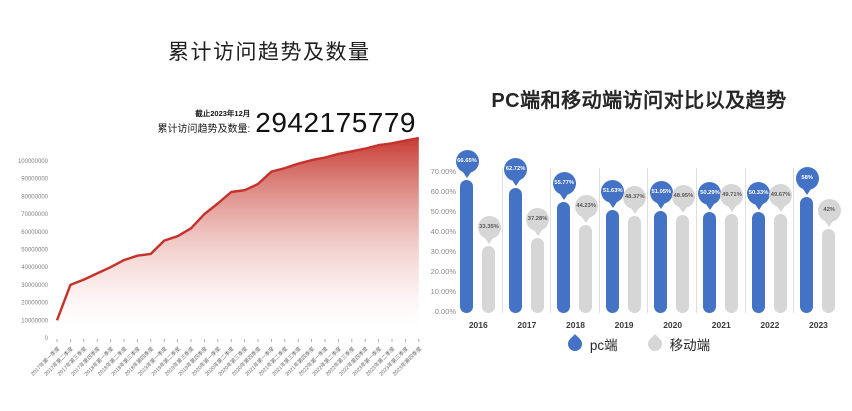  Describe the element at coordinates (710, 194) in the screenshot. I see `pc-value-balloon: 50.29%` at that location.